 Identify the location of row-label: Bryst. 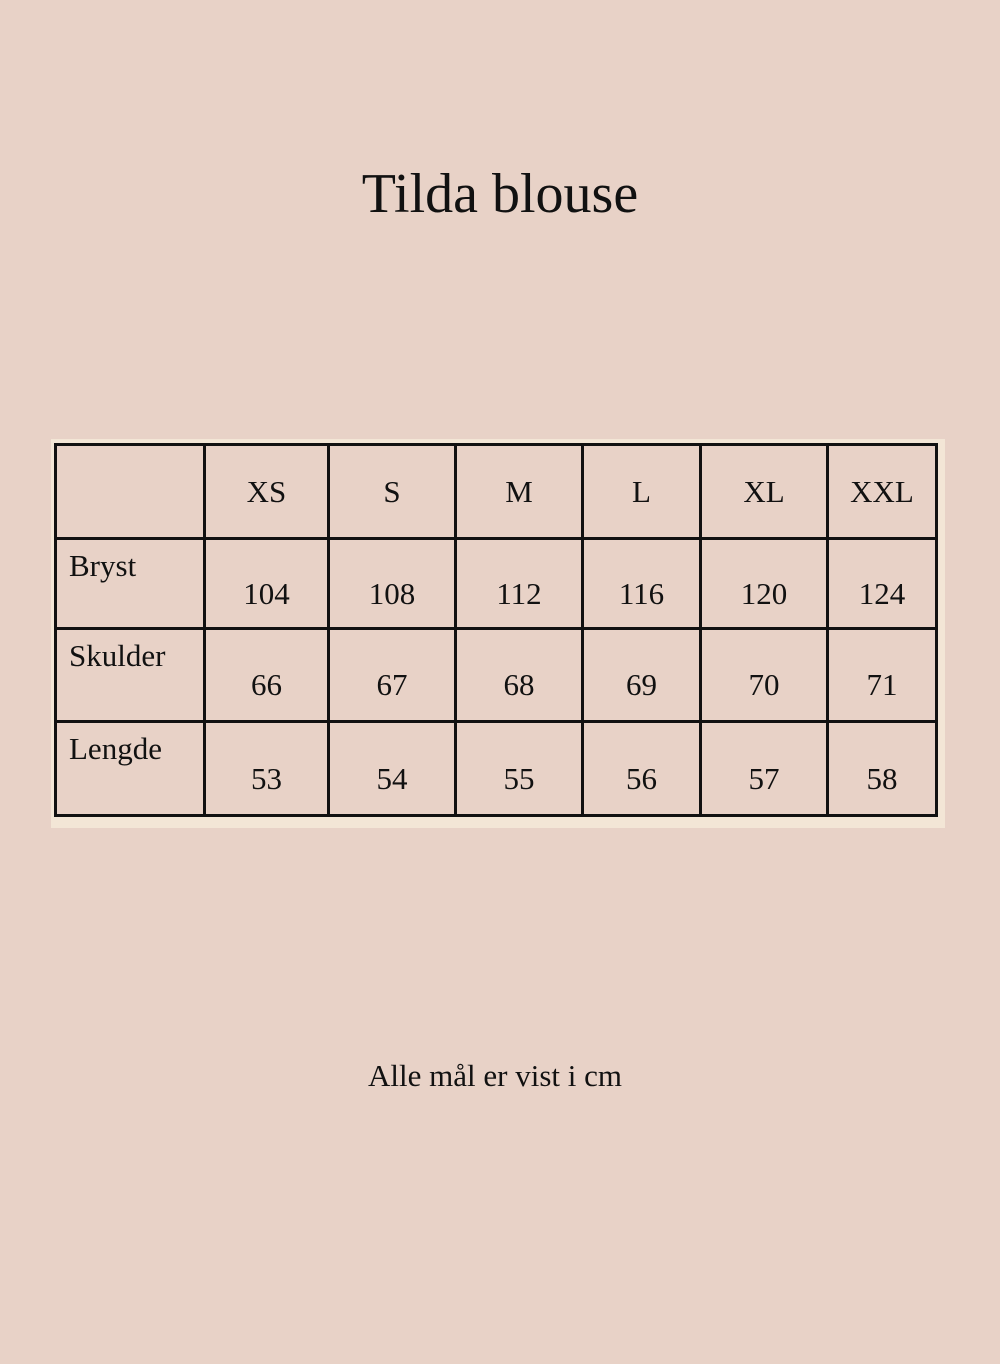
(130, 583).